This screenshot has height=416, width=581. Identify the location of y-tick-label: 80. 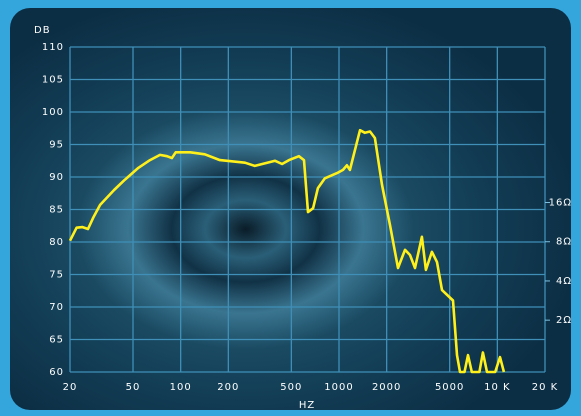
(56, 242).